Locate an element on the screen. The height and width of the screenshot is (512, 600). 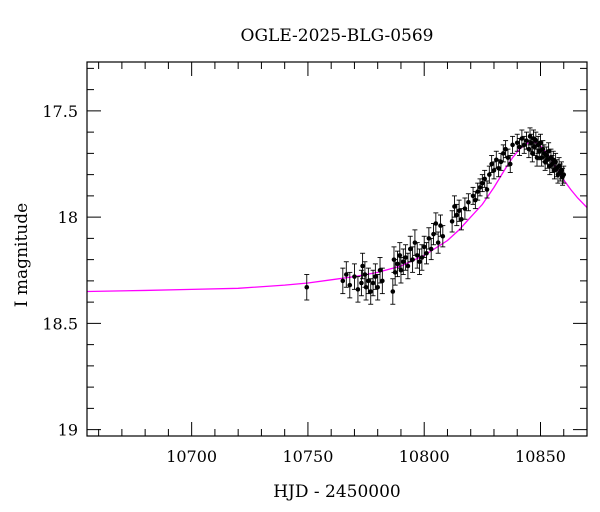
chart-title: OGLE-2025-BLG-0569 is located at coordinates (337, 36).